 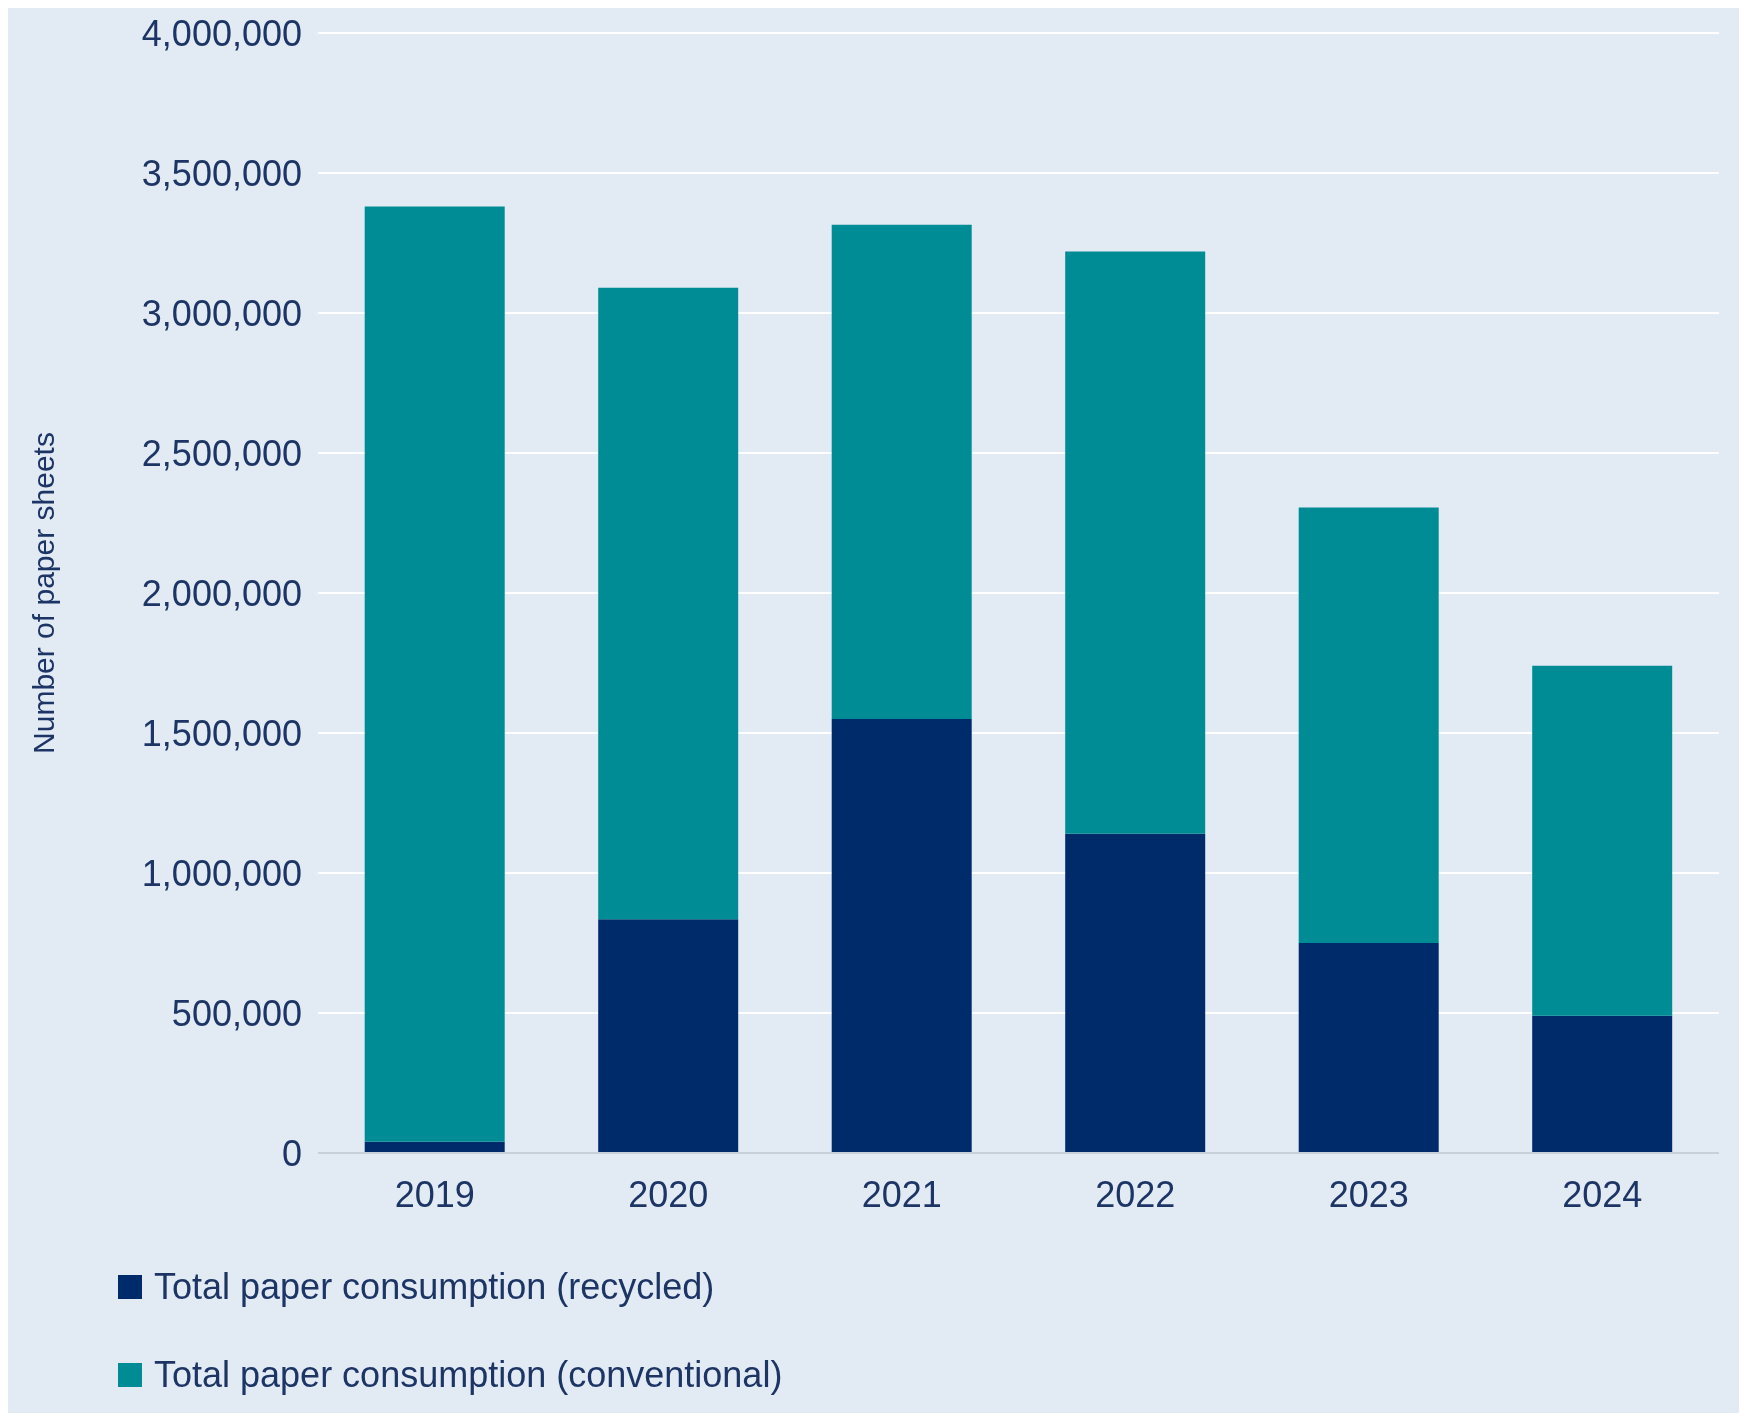 What do you see at coordinates (434, 1194) in the screenshot?
I see `x-tick-label: 2019` at bounding box center [434, 1194].